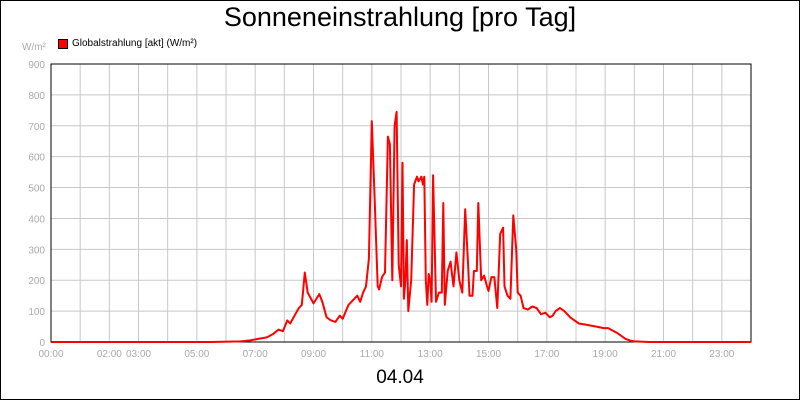 The image size is (800, 400). Describe the element at coordinates (430, 354) in the screenshot. I see `x-tick-label: 13:00` at that location.